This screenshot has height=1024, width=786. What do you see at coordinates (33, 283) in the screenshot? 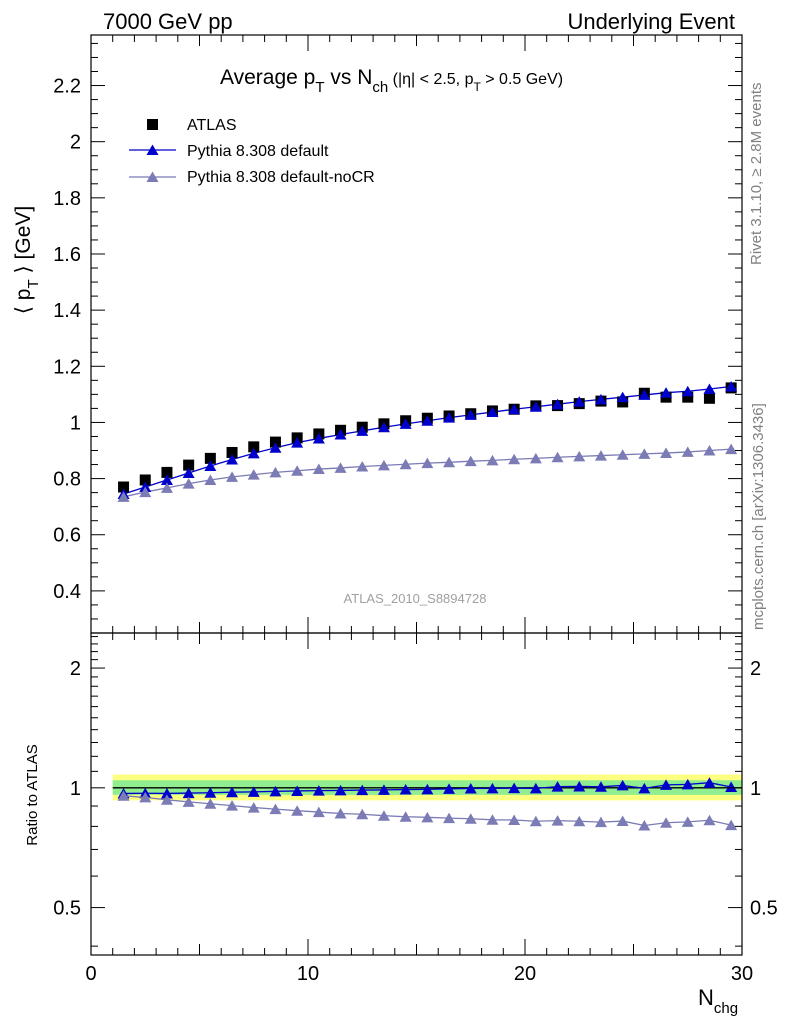
I see `ylabel-sub: T` at bounding box center [33, 283].